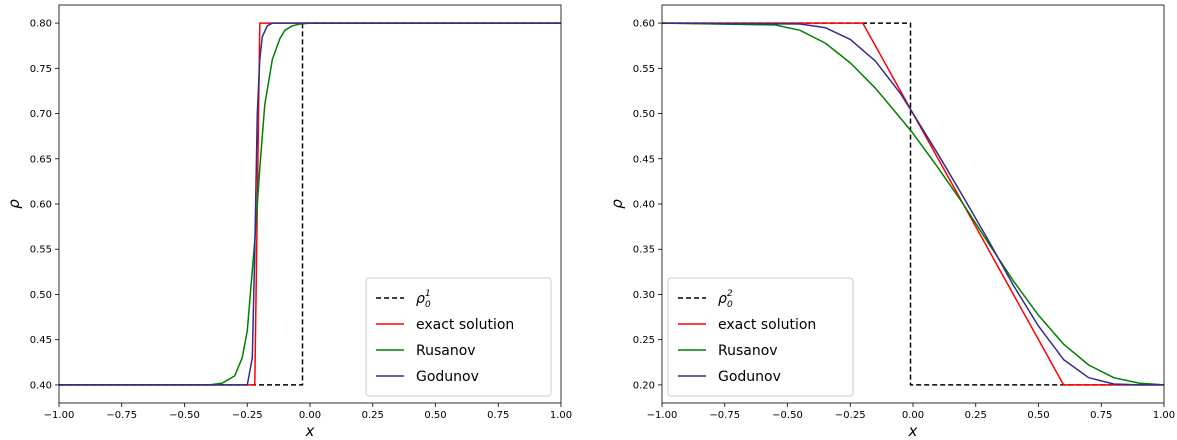 This screenshot has width=1177, height=440. Describe the element at coordinates (644, 385) in the screenshot. I see `y-tick-label: 0.20` at that location.